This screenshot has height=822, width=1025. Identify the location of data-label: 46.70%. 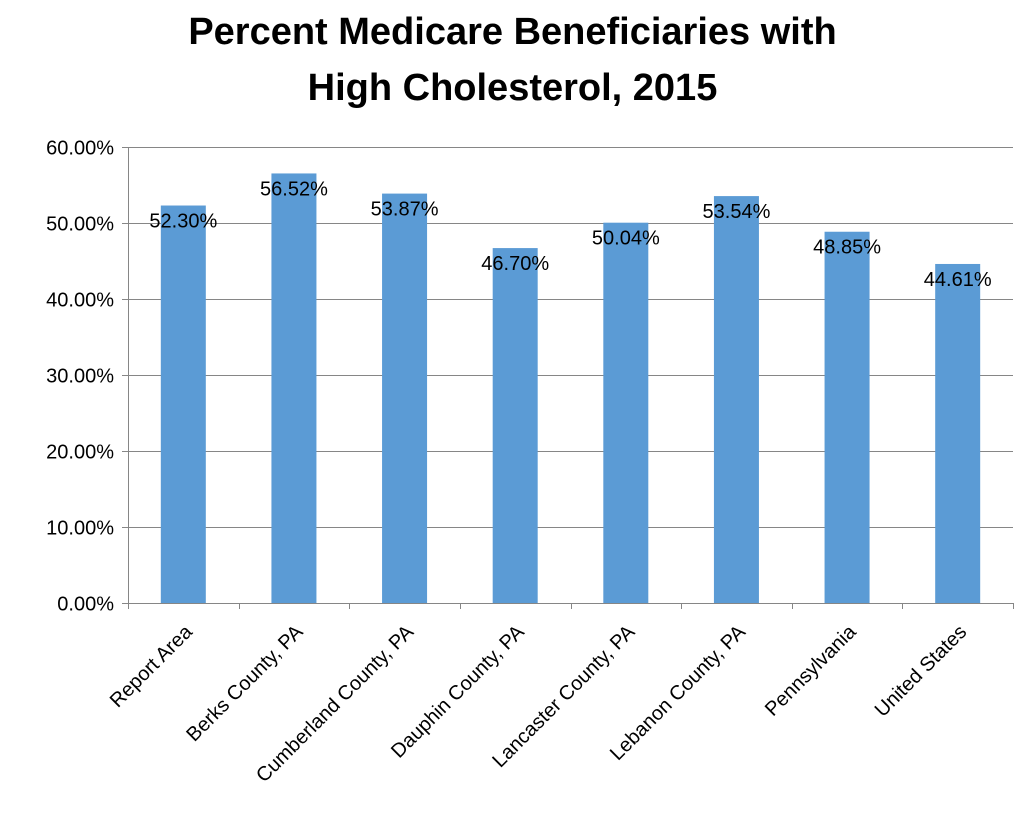
(515, 264).